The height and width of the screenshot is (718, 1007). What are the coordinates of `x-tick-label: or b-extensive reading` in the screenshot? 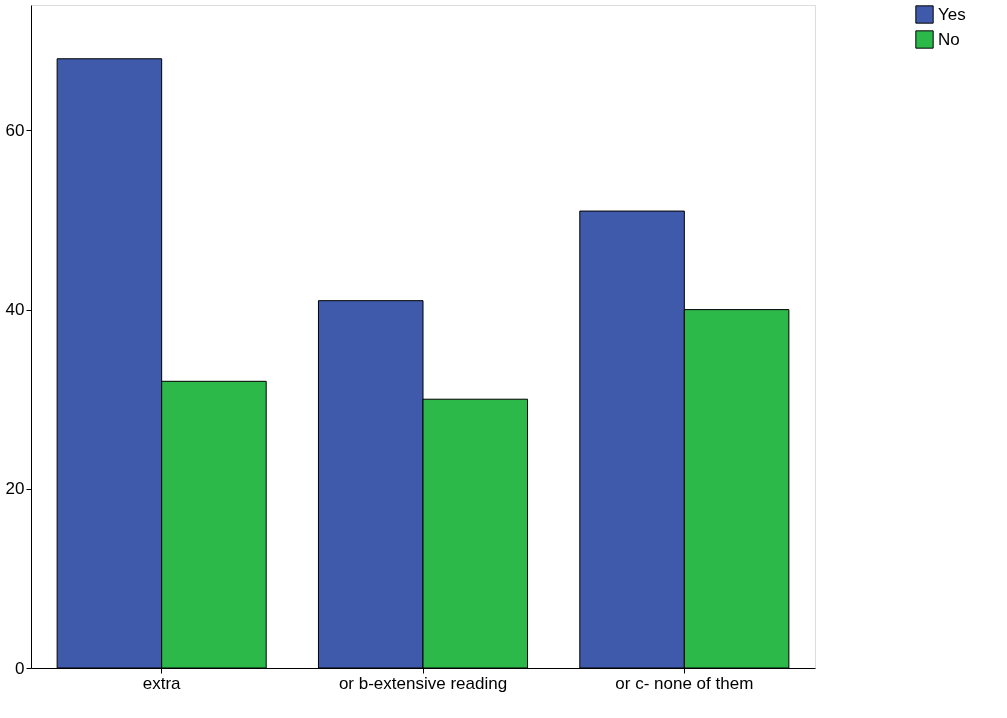 It's located at (423, 683).